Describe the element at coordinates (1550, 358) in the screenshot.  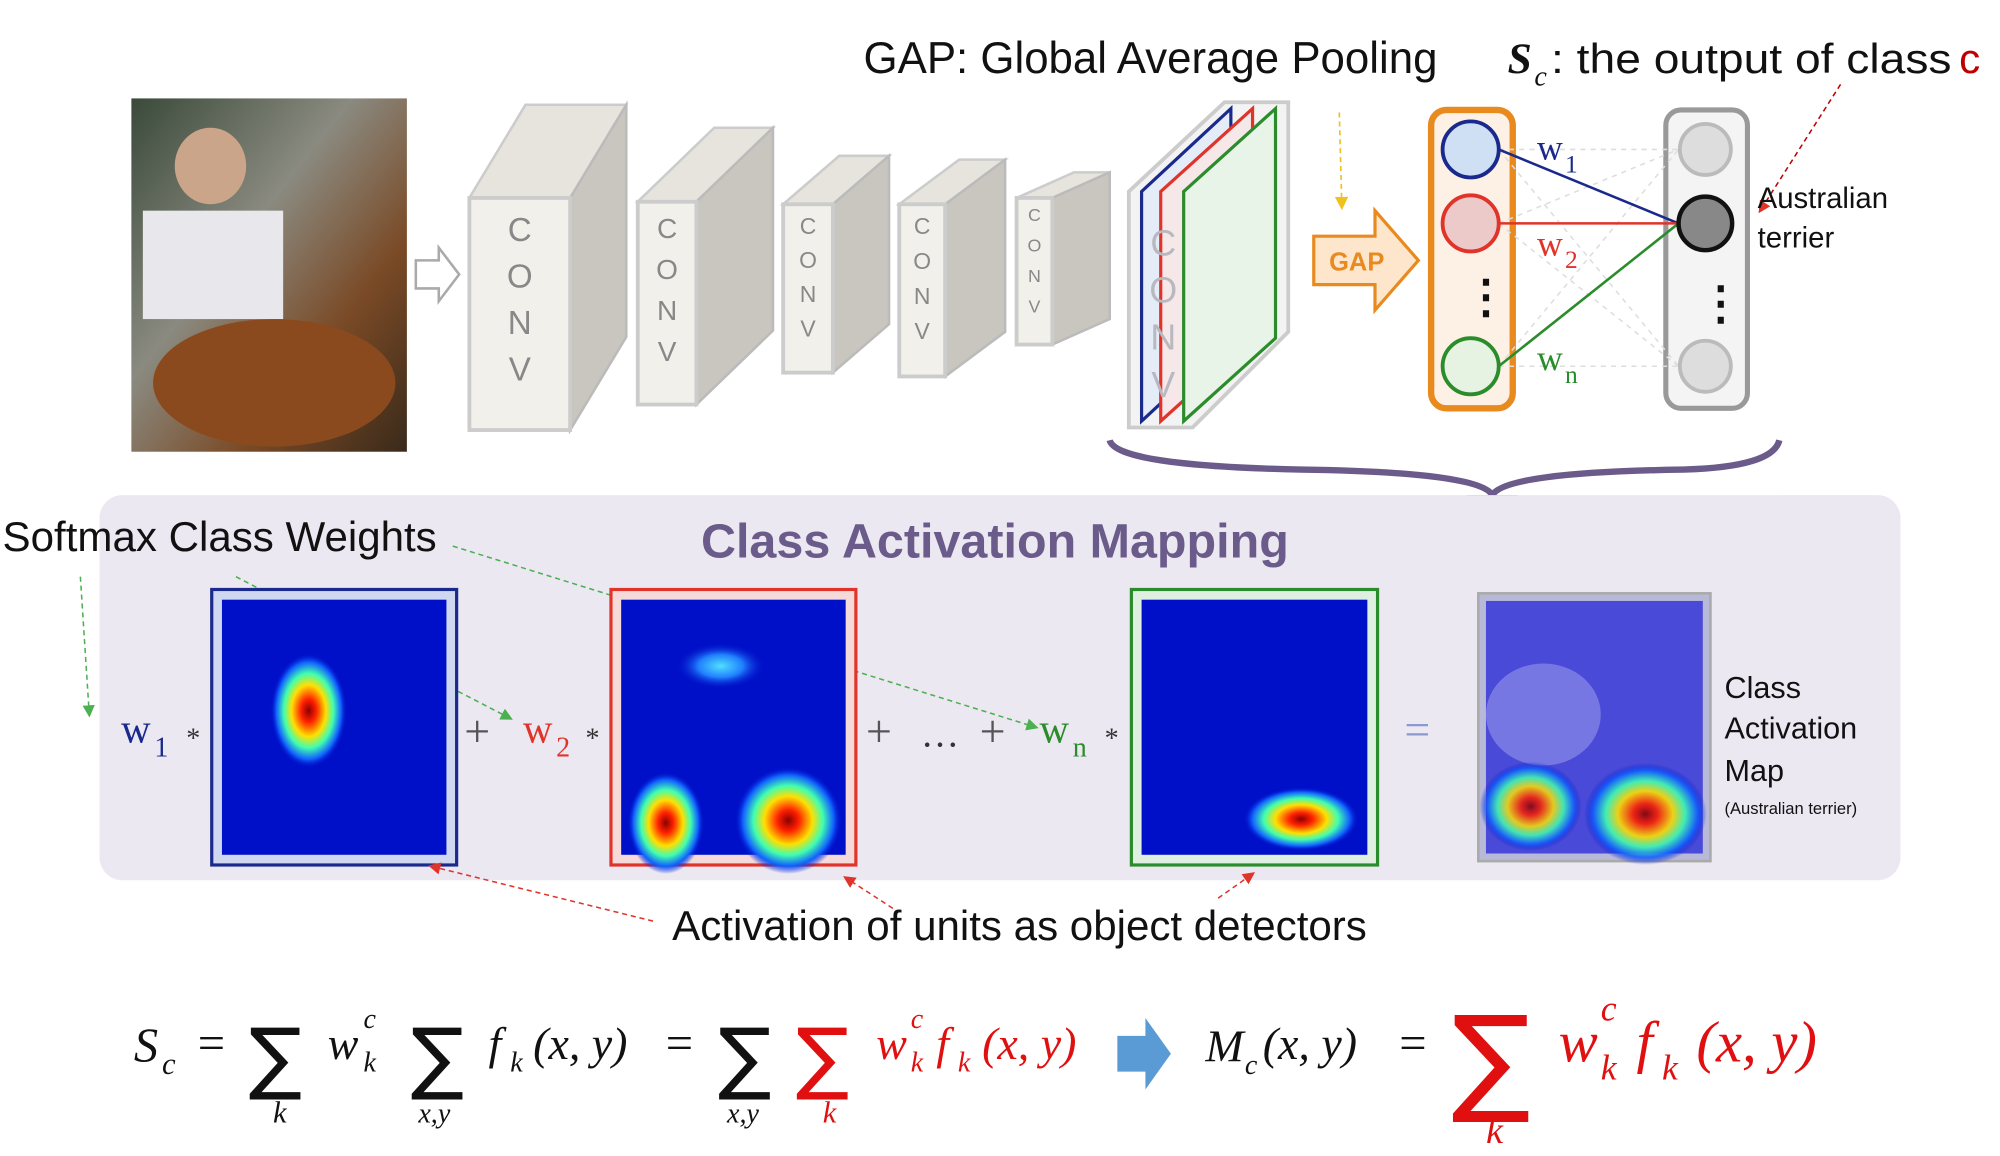
I see `weight-label: w` at that location.